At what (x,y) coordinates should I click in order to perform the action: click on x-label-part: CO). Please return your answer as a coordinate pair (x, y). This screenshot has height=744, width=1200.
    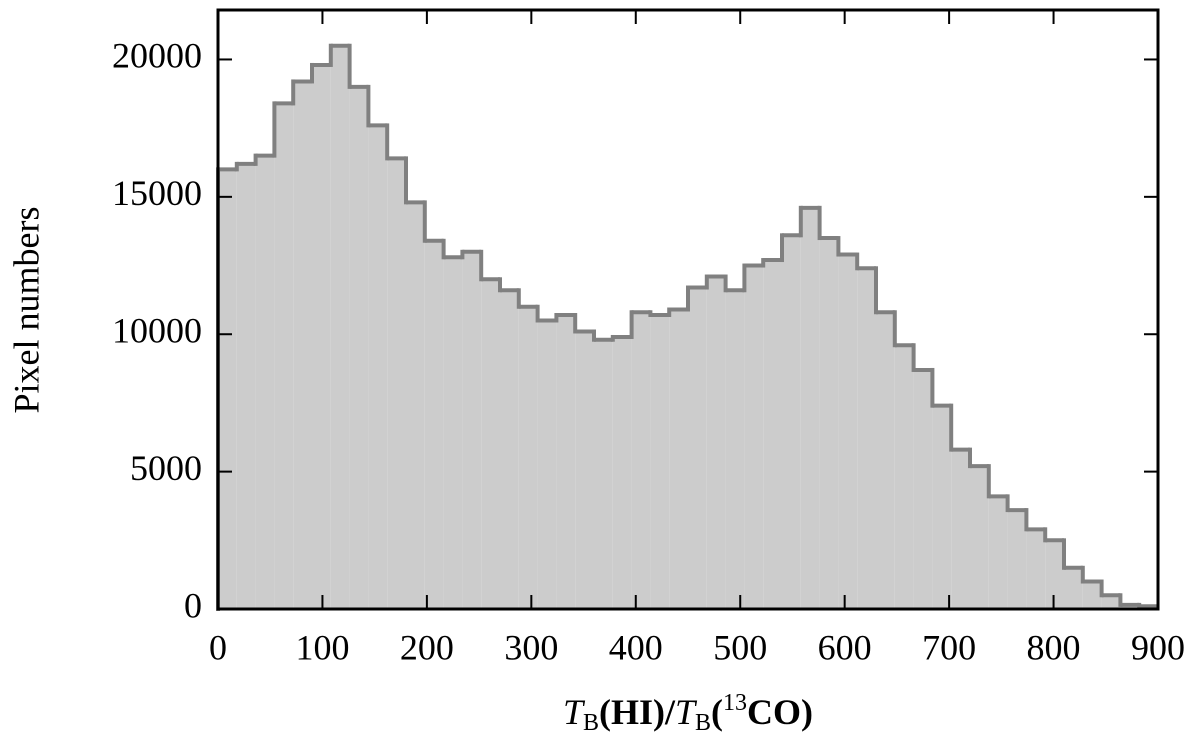
    Looking at the image, I should click on (780, 712).